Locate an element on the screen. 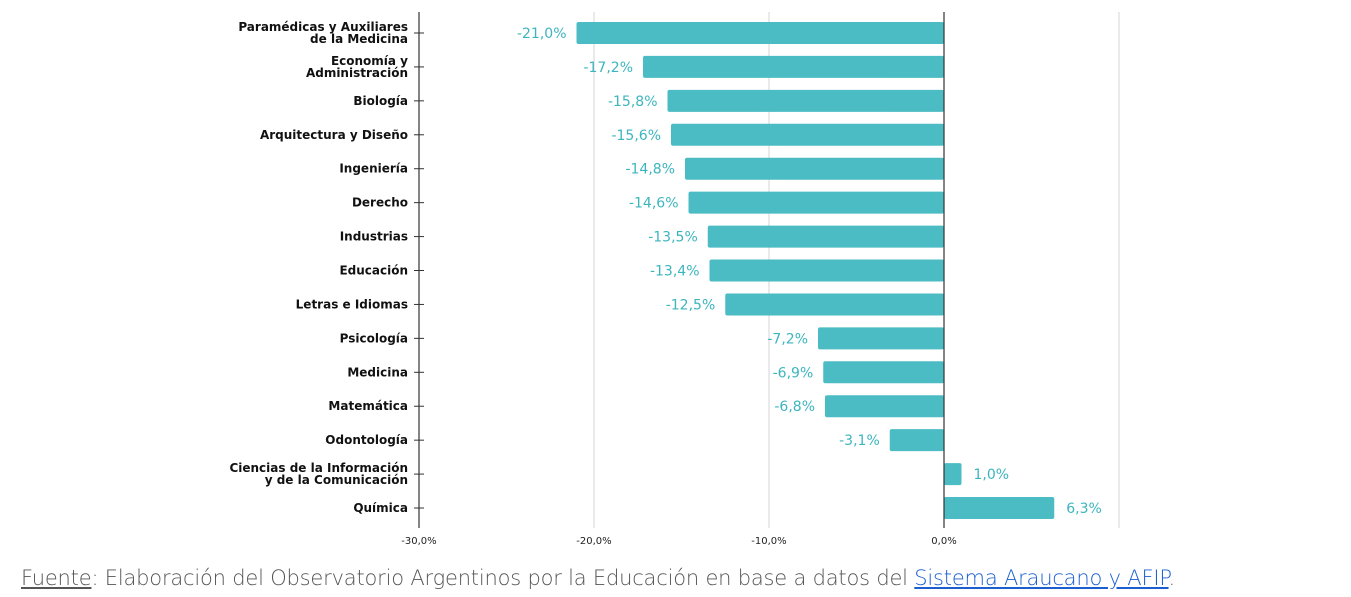 The image size is (1351, 597). category-label: Paramédicas y Auxiliares is located at coordinates (323, 27).